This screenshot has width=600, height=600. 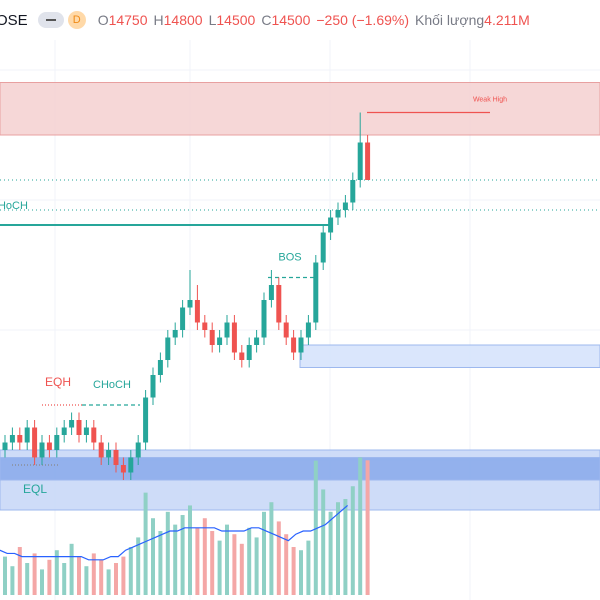 What do you see at coordinates (58, 382) in the screenshot?
I see `annotation-label: EQH` at bounding box center [58, 382].